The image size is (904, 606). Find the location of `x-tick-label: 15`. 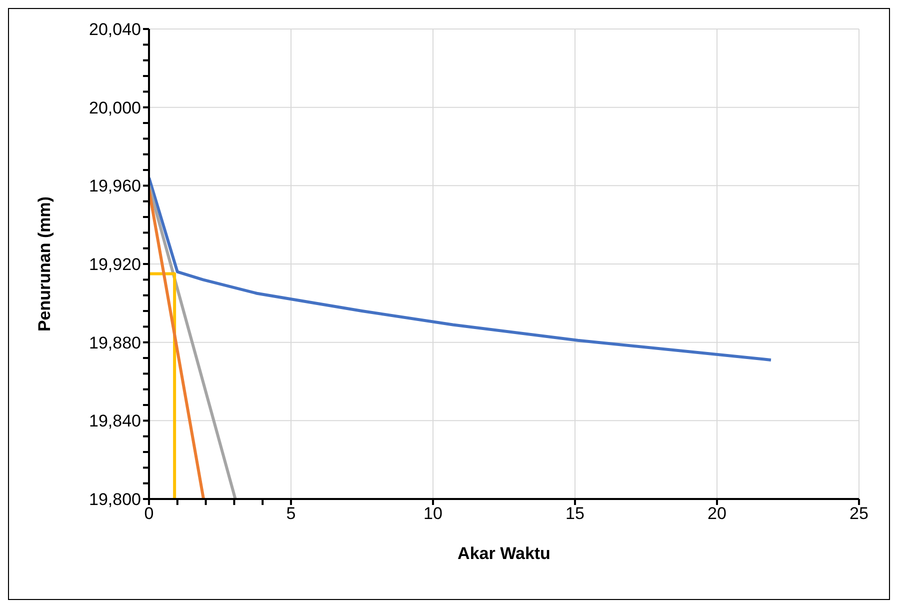

x-tick-label: 15 is located at coordinates (575, 514).